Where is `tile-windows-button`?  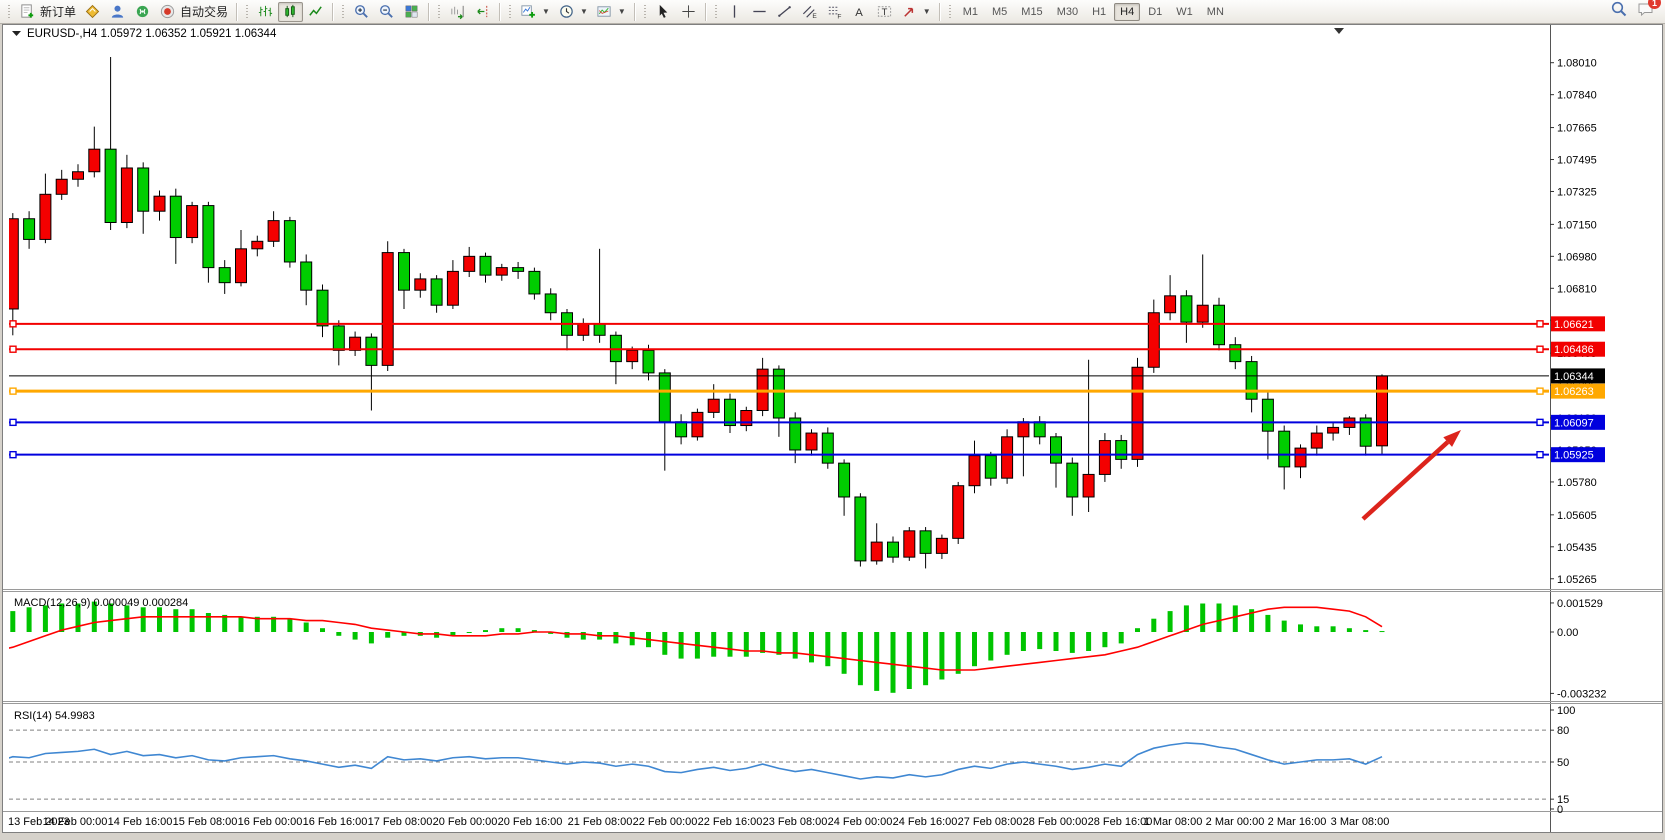 tile-windows-button is located at coordinates (411, 12).